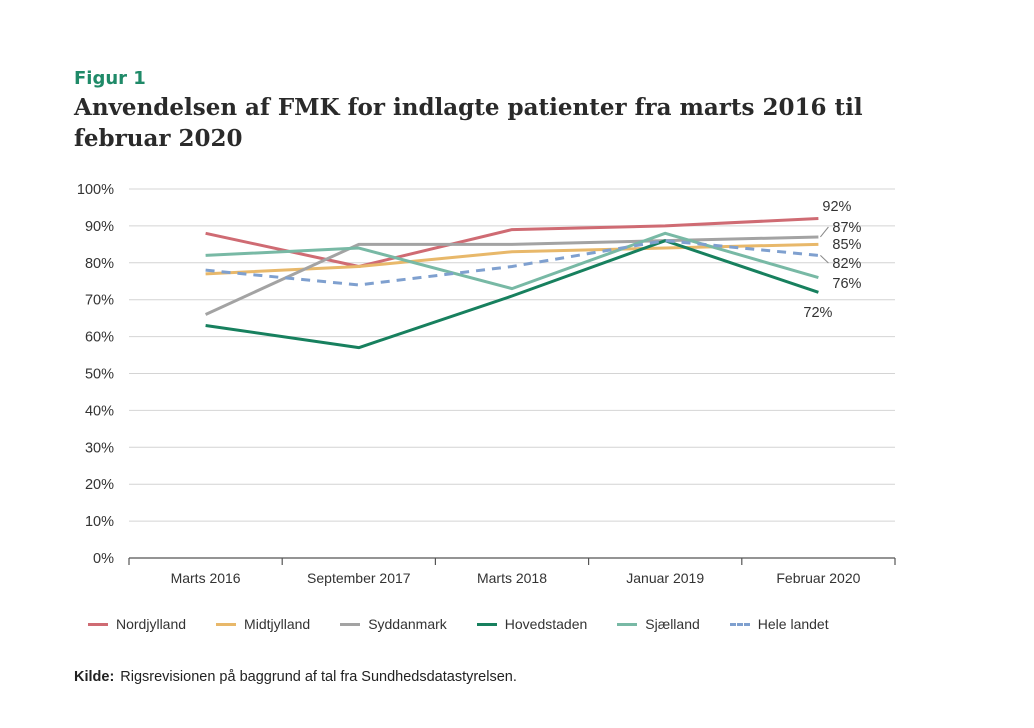 Image resolution: width=1034 pixels, height=728 pixels. What do you see at coordinates (206, 578) in the screenshot?
I see `x-tick-label: Marts 2016` at bounding box center [206, 578].